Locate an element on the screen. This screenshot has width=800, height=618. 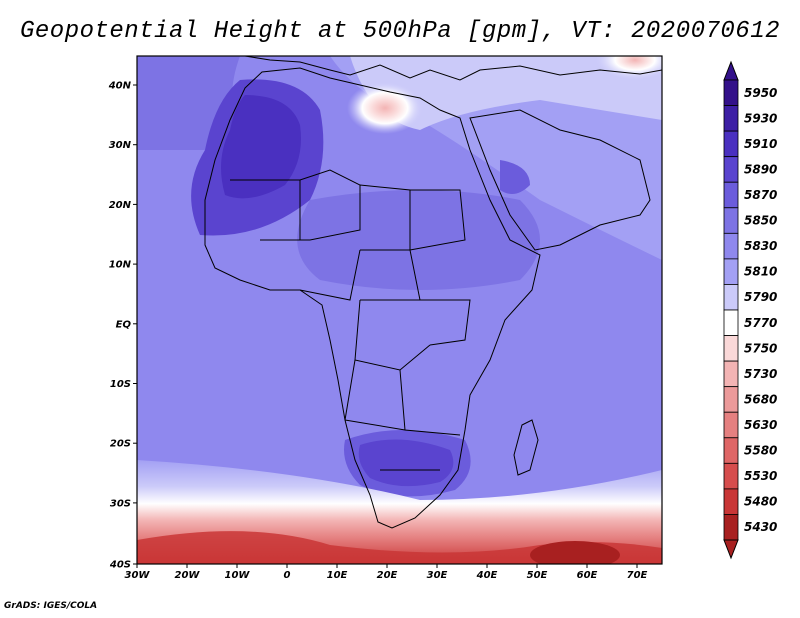
field-ne-low is located at coordinates (628, 68).